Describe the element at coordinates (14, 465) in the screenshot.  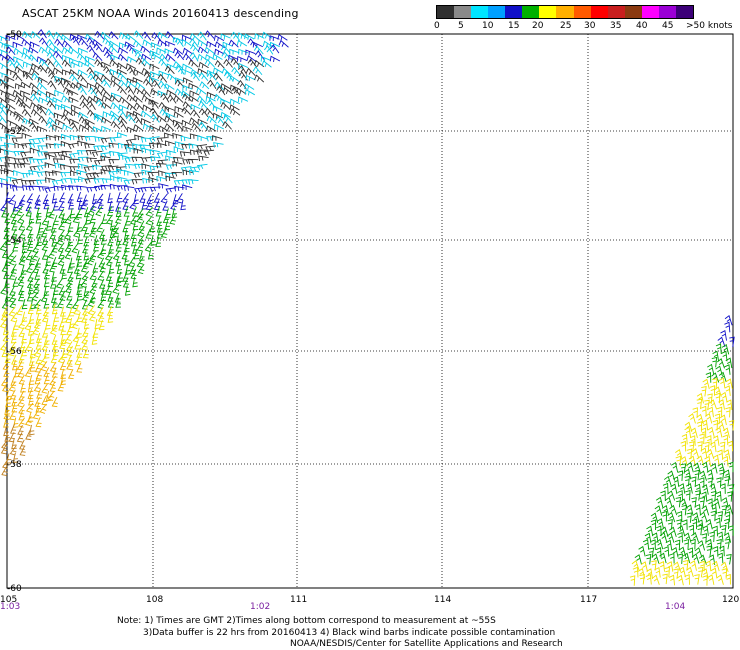
I see `lat-label: -58` at that location.